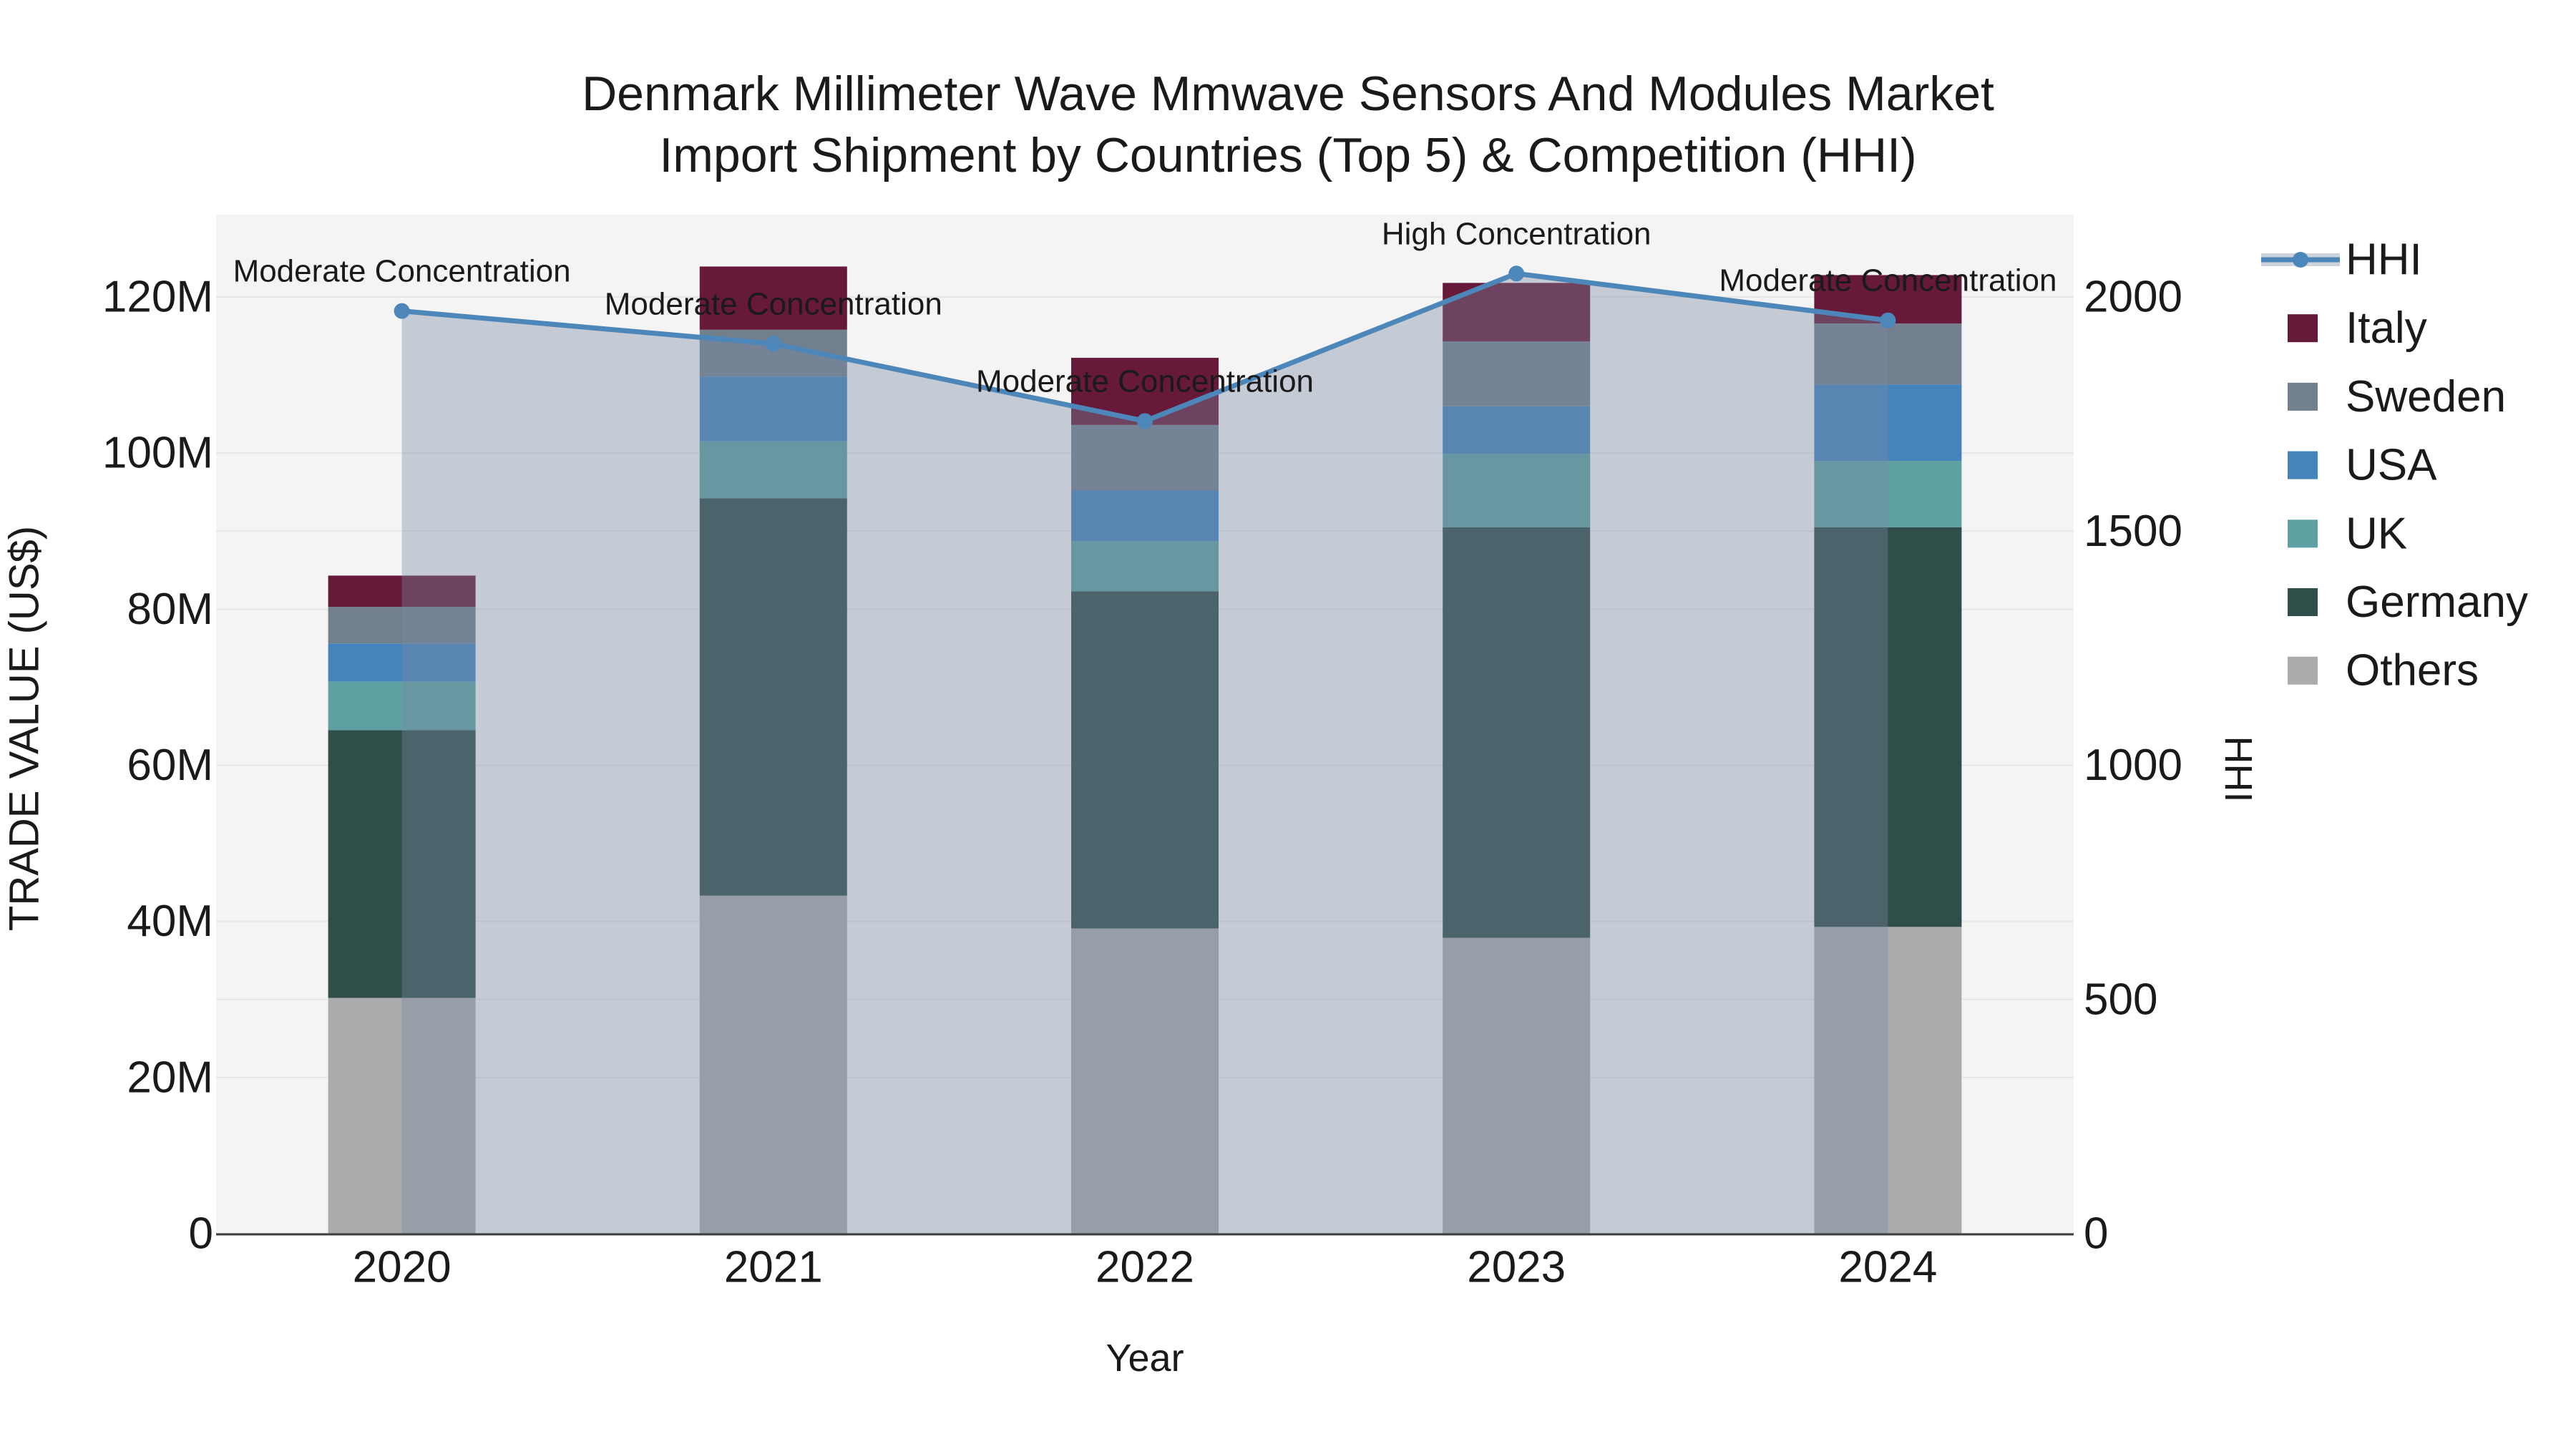 This screenshot has width=2576, height=1449. I want to click on legend-marker-sample, so click(2300, 260).